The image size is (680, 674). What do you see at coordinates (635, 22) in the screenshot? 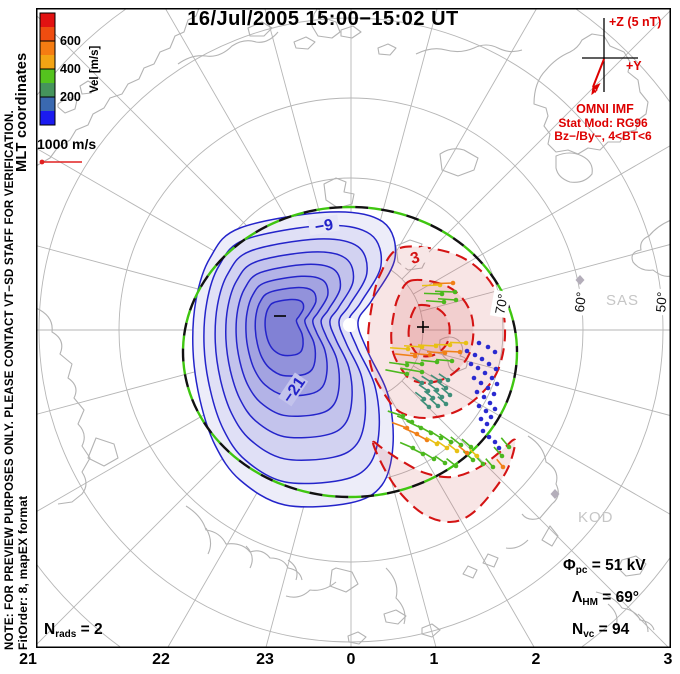
I see `imf-z-label: +Z (5 nT)` at bounding box center [635, 22].